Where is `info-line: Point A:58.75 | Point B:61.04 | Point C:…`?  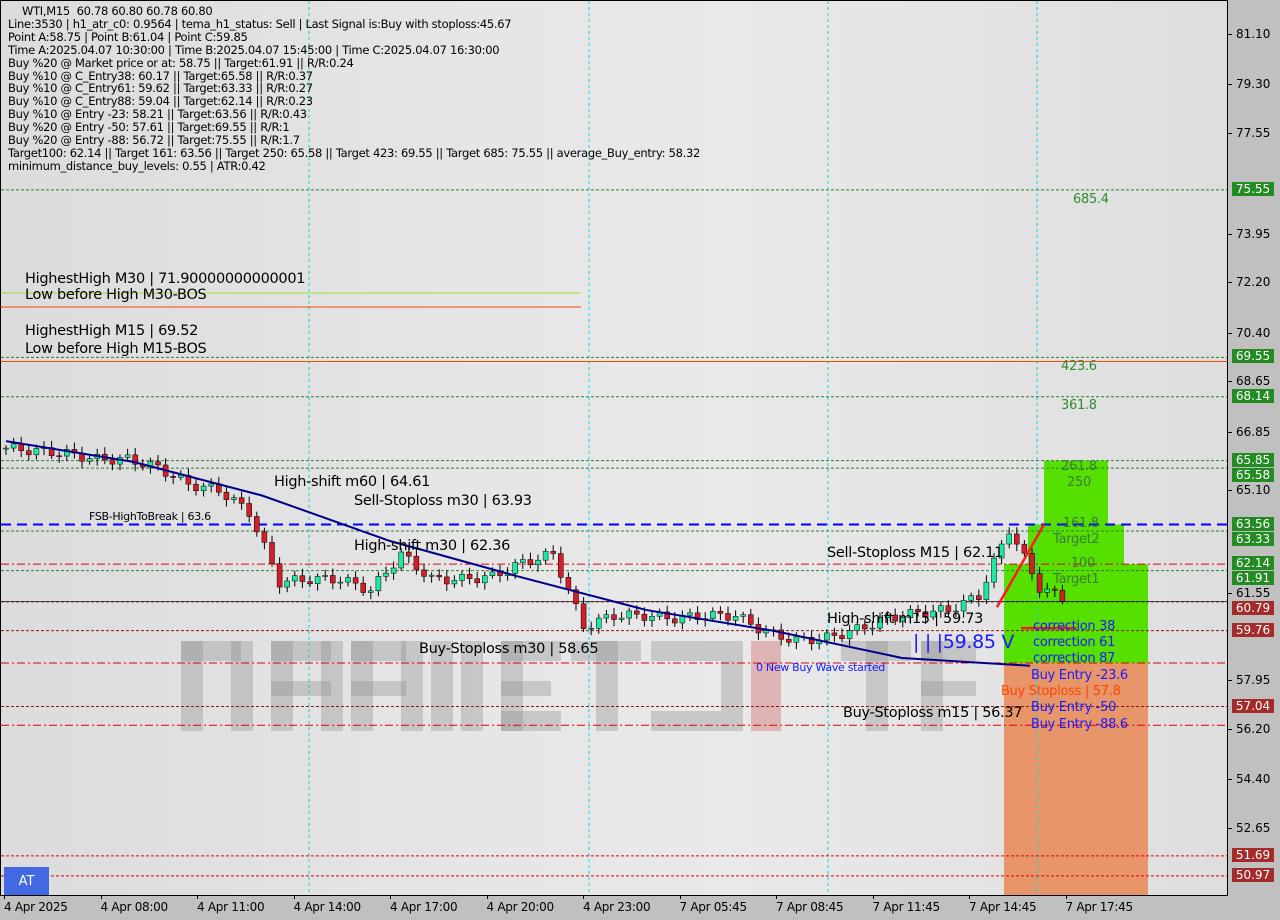 info-line: Point A:58.75 | Point B:61.04 | Point C:… is located at coordinates (128, 36).